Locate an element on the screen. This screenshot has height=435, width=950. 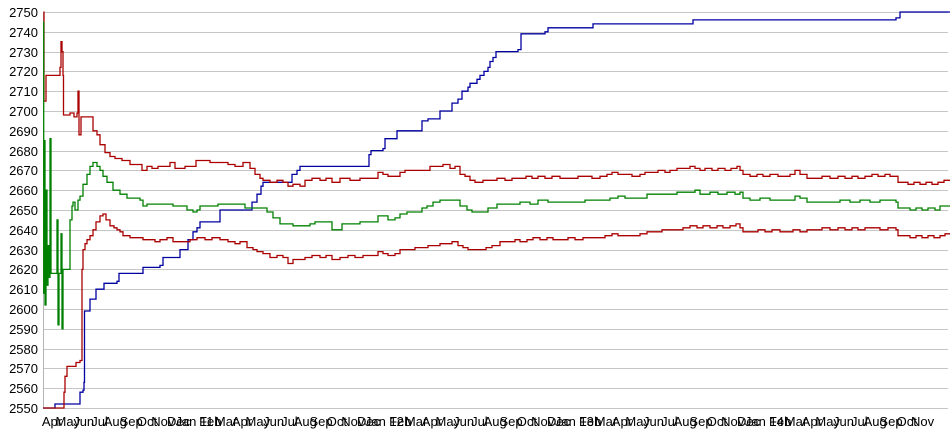
y-tick-label: 2610 is located at coordinates (23, 289).